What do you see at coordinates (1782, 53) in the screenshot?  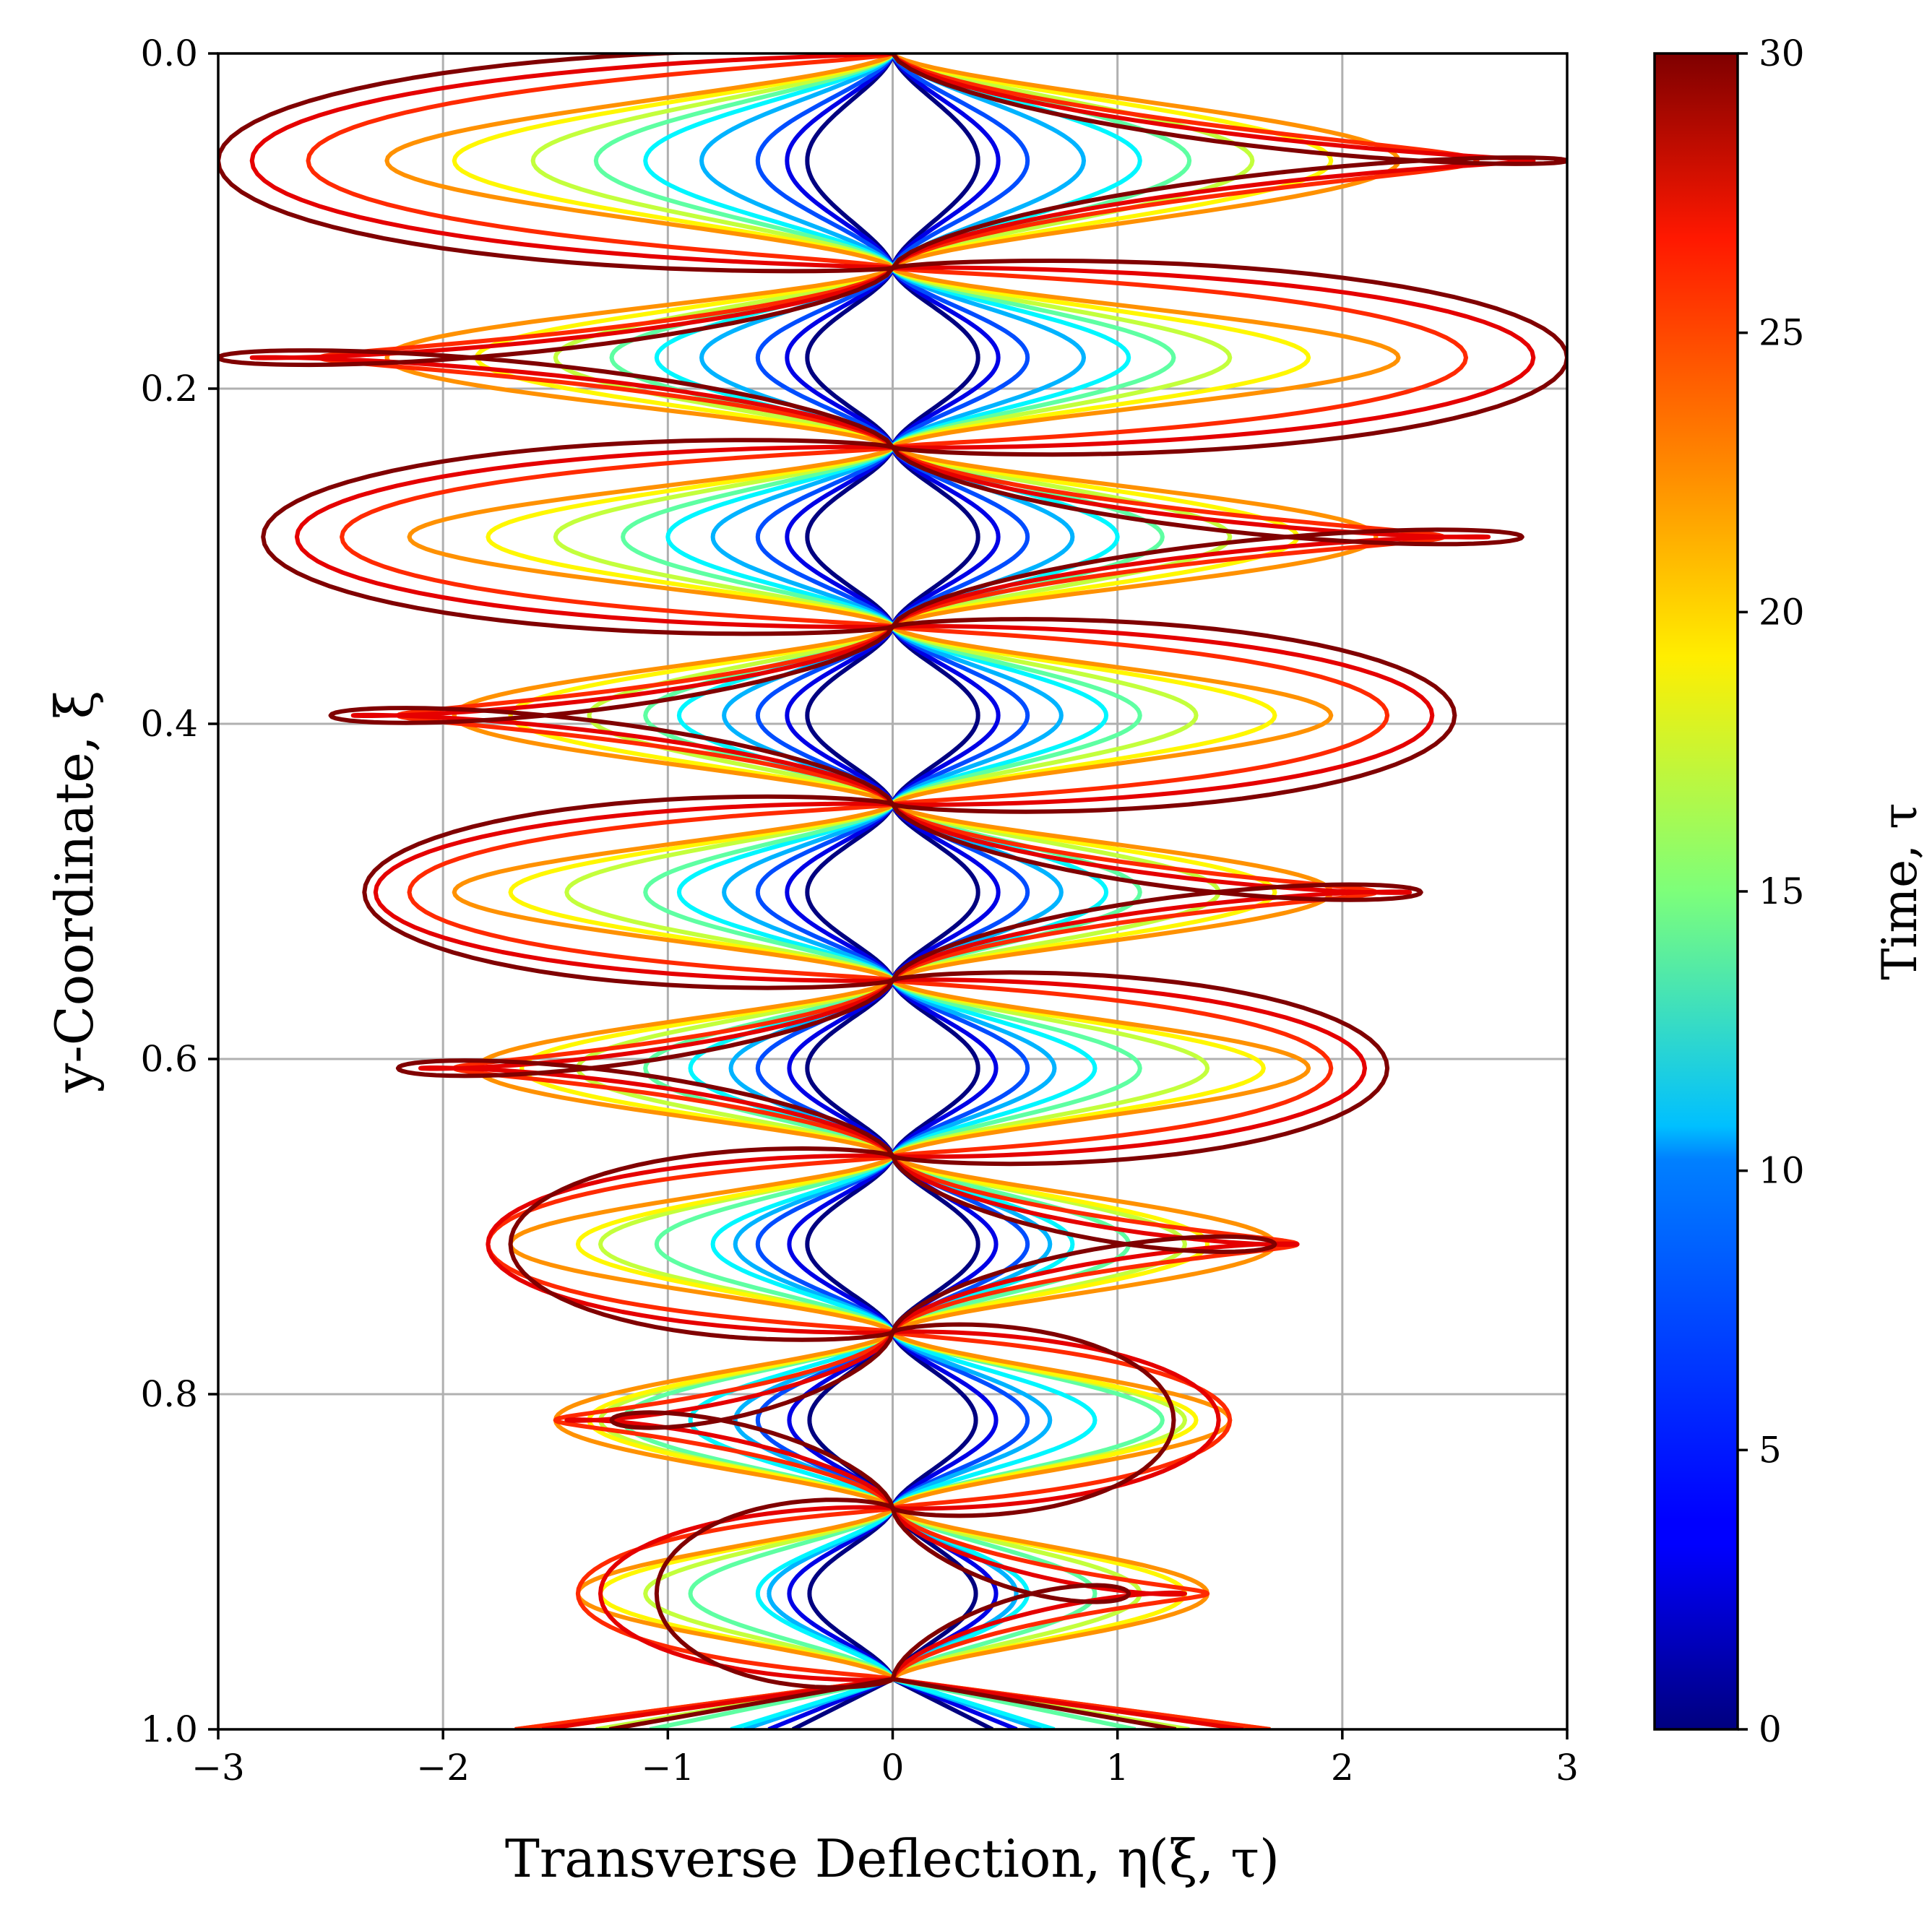 I see `colorbar-tick-label: 30` at bounding box center [1782, 53].